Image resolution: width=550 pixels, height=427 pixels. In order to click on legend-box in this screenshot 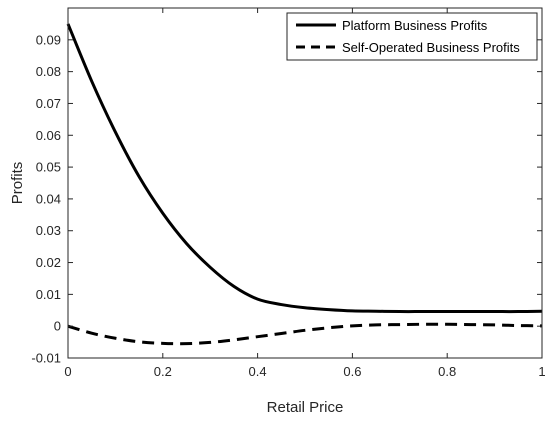, I will do `click(412, 36)`.